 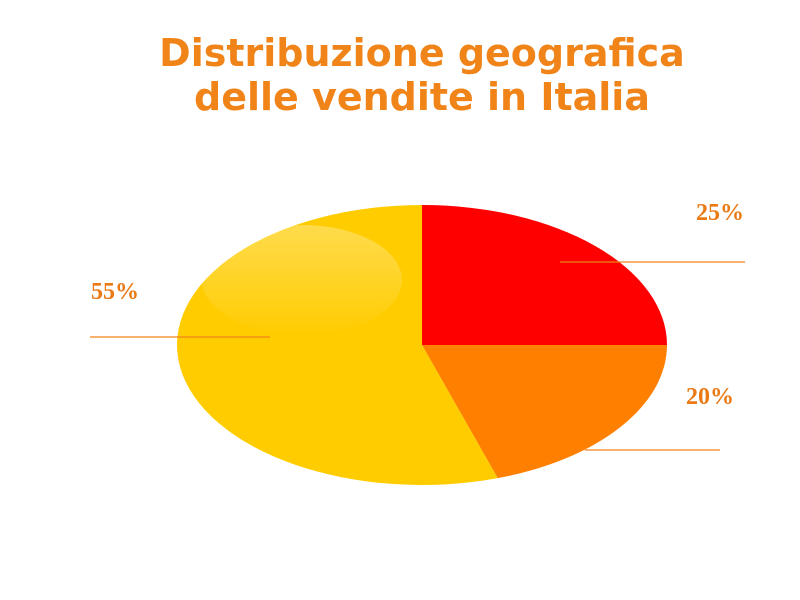 I want to click on data-label: 55%, so click(x=115, y=292).